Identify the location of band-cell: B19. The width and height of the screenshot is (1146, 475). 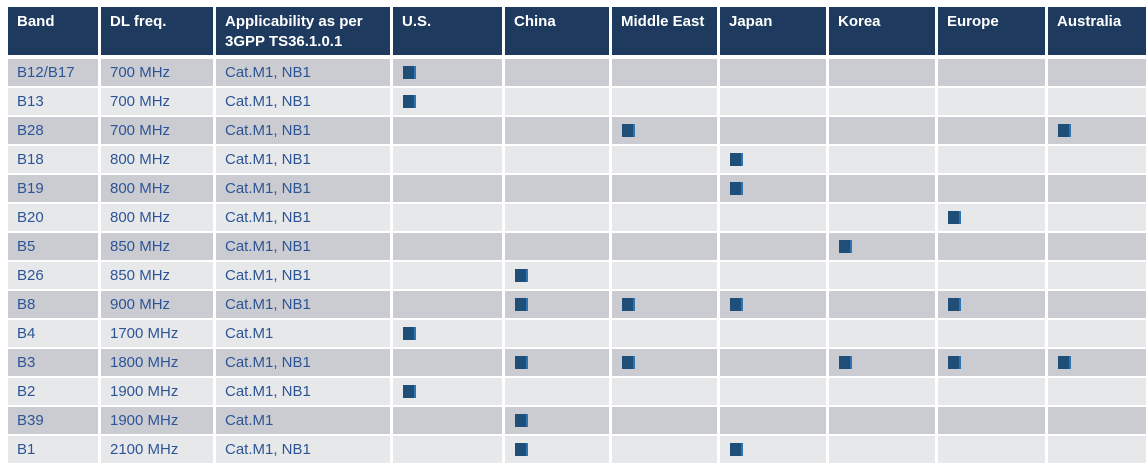
(53, 188).